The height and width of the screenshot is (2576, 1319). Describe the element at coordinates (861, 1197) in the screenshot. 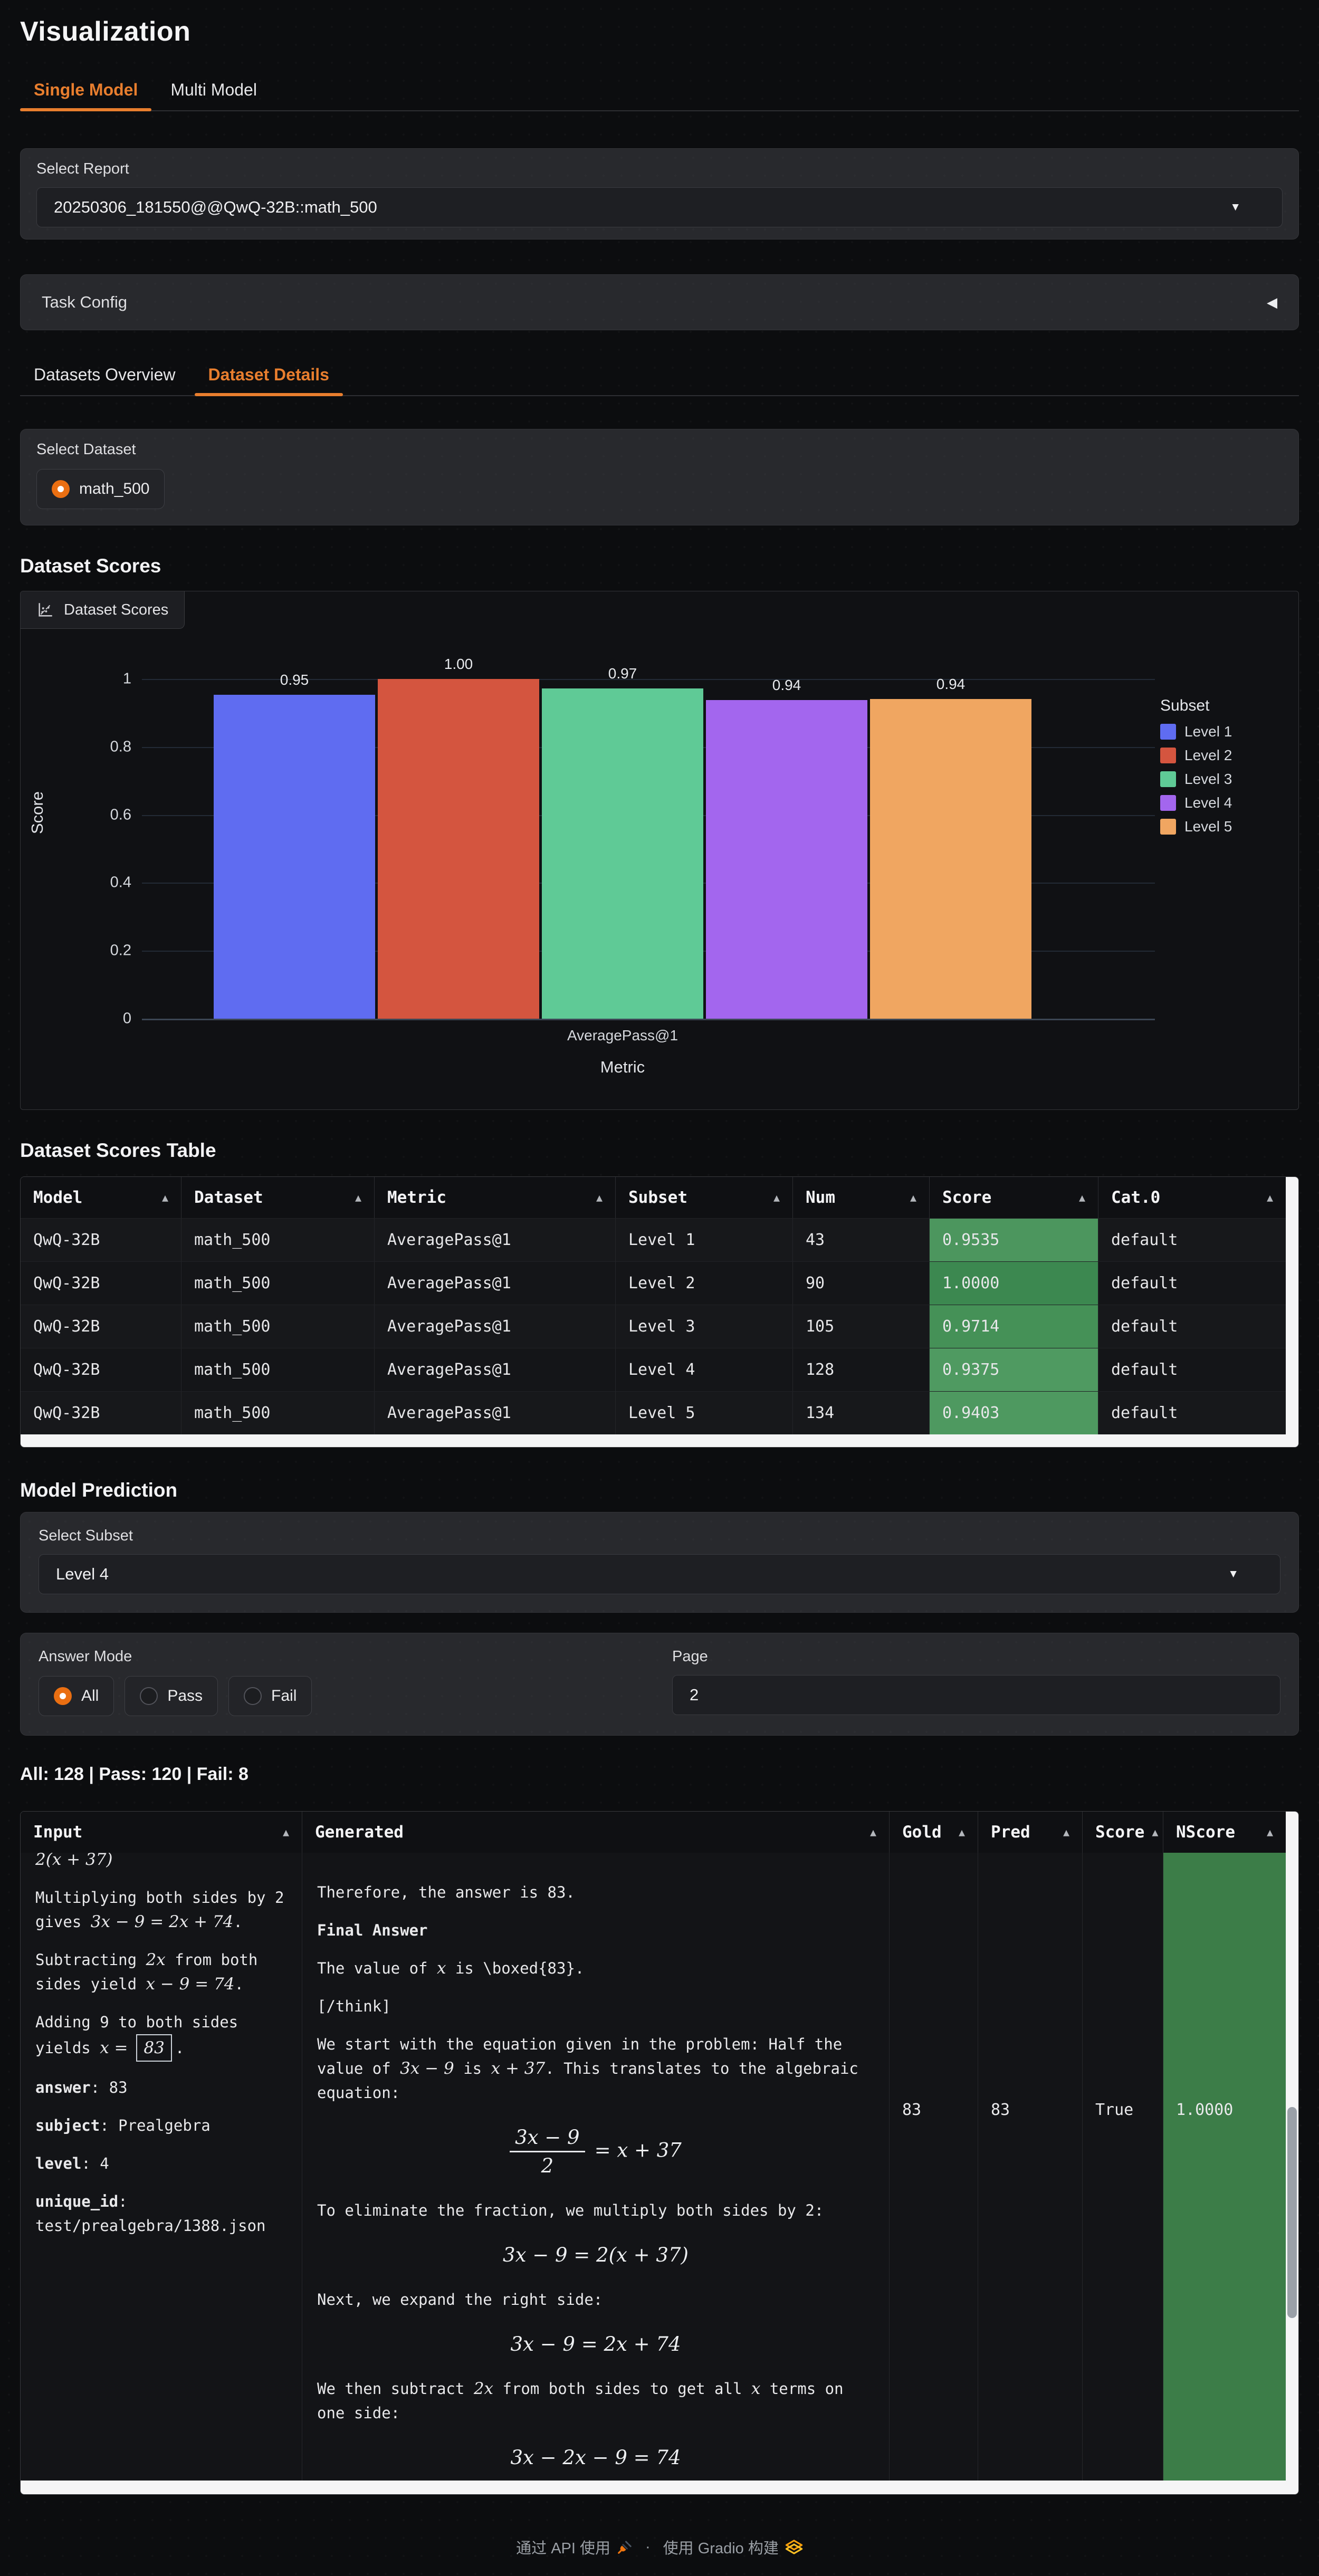

I see `column-header: Num ▲` at that location.